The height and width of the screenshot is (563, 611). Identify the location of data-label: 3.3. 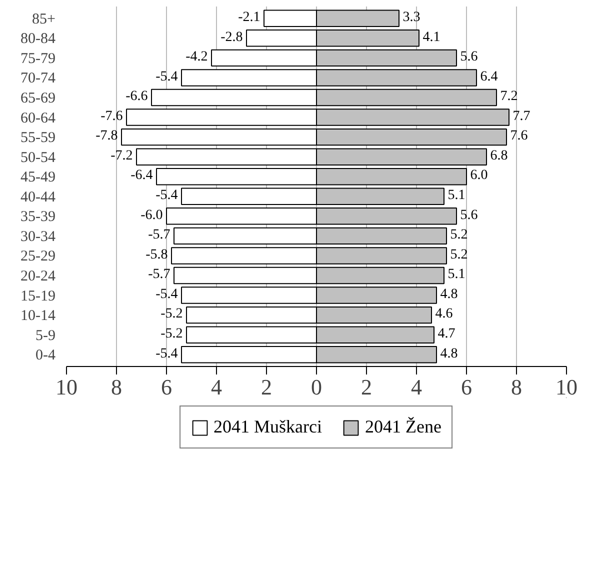
(411, 17).